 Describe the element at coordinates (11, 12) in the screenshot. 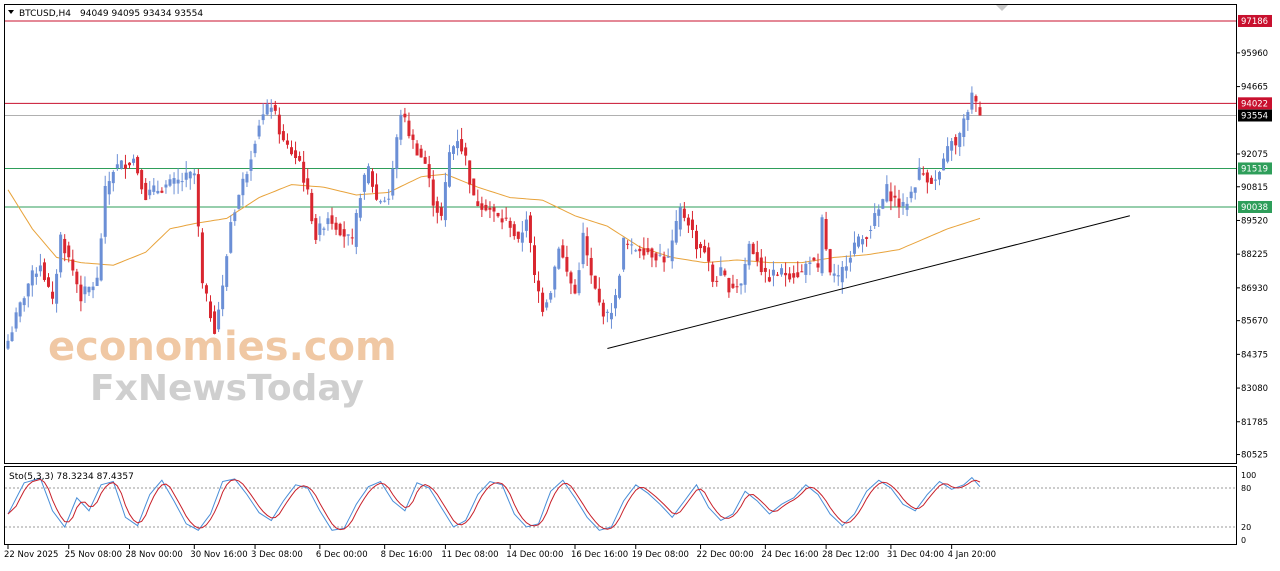

I see `dropdown-triangle-icon` at that location.